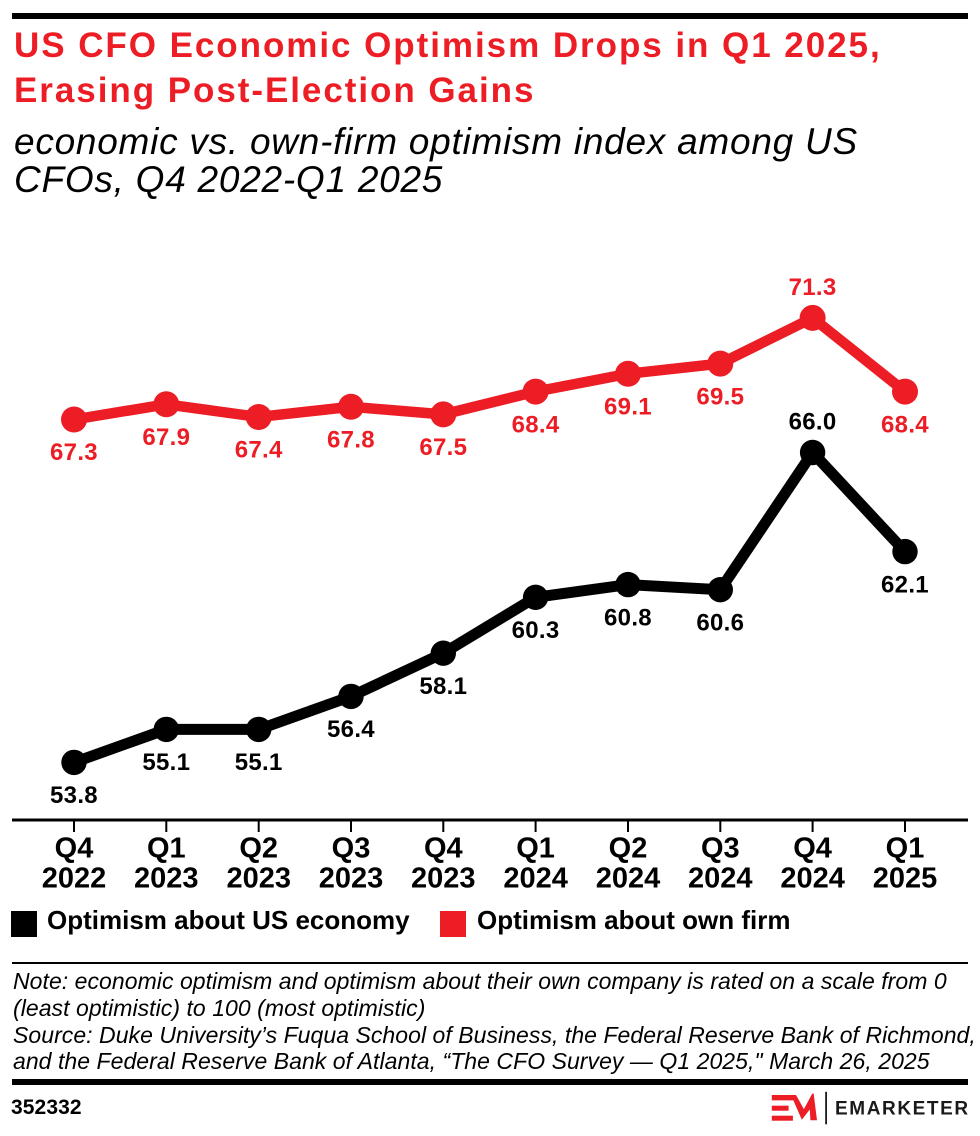  I want to click on svg-text: 67.5, so click(443, 447).